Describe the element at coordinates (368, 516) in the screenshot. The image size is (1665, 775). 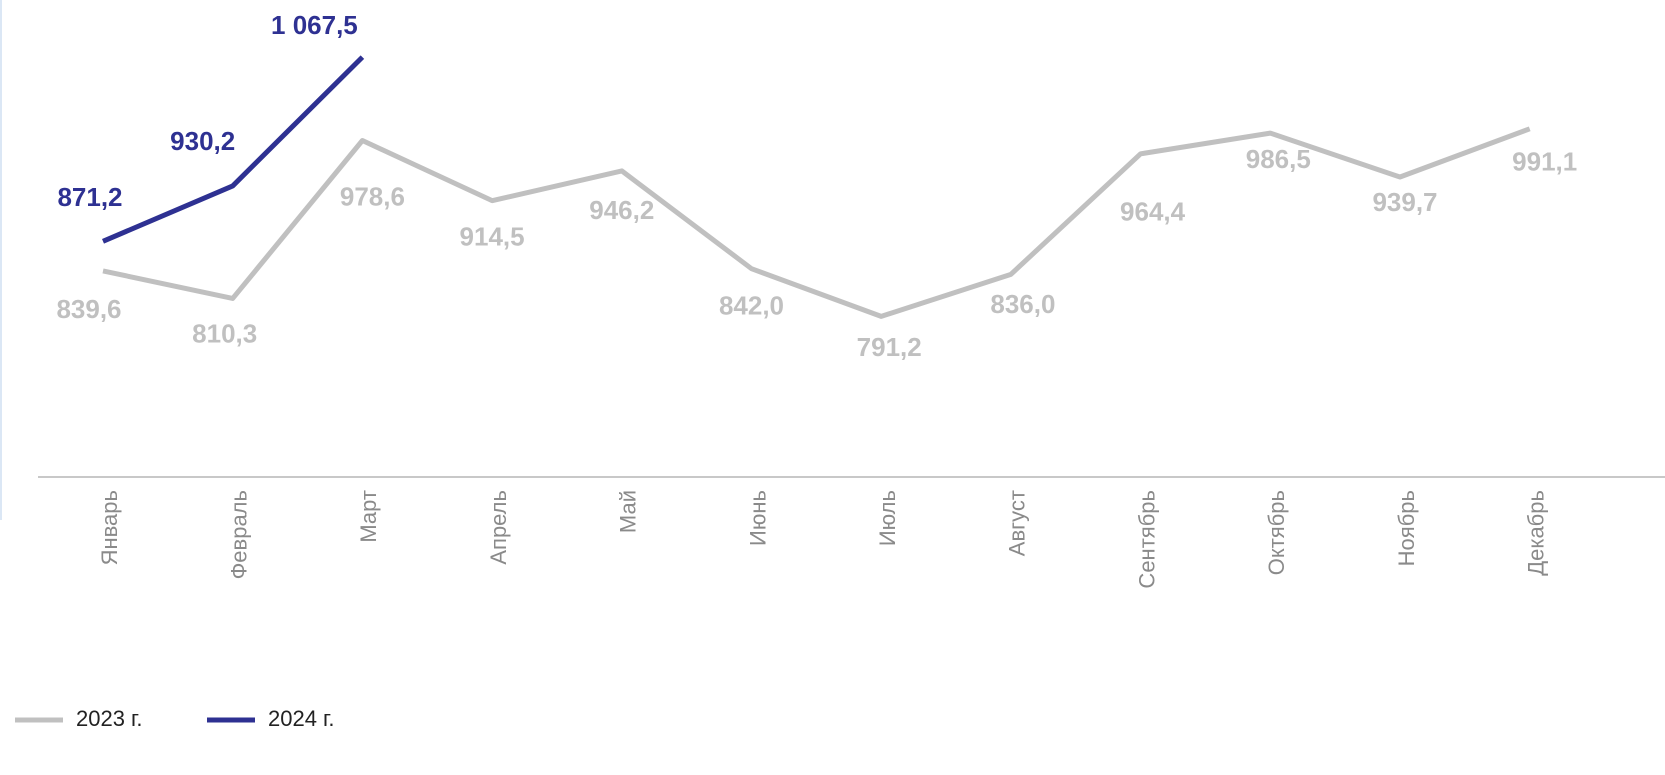
I see `x-tick-label: Март` at that location.